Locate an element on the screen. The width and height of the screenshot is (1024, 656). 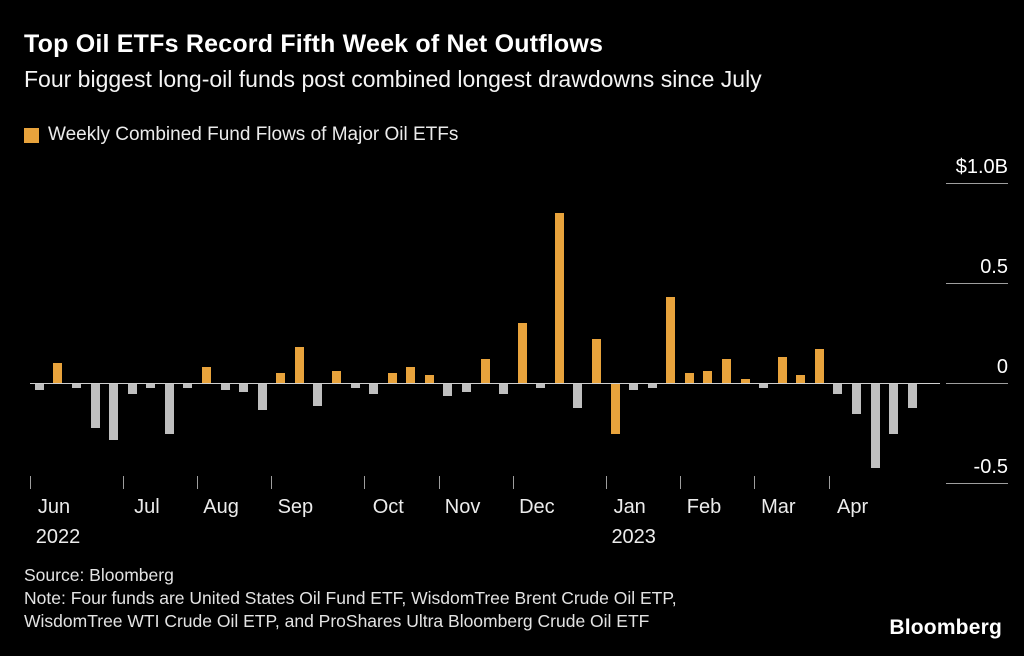
year-label: 2022 is located at coordinates (58, 537).